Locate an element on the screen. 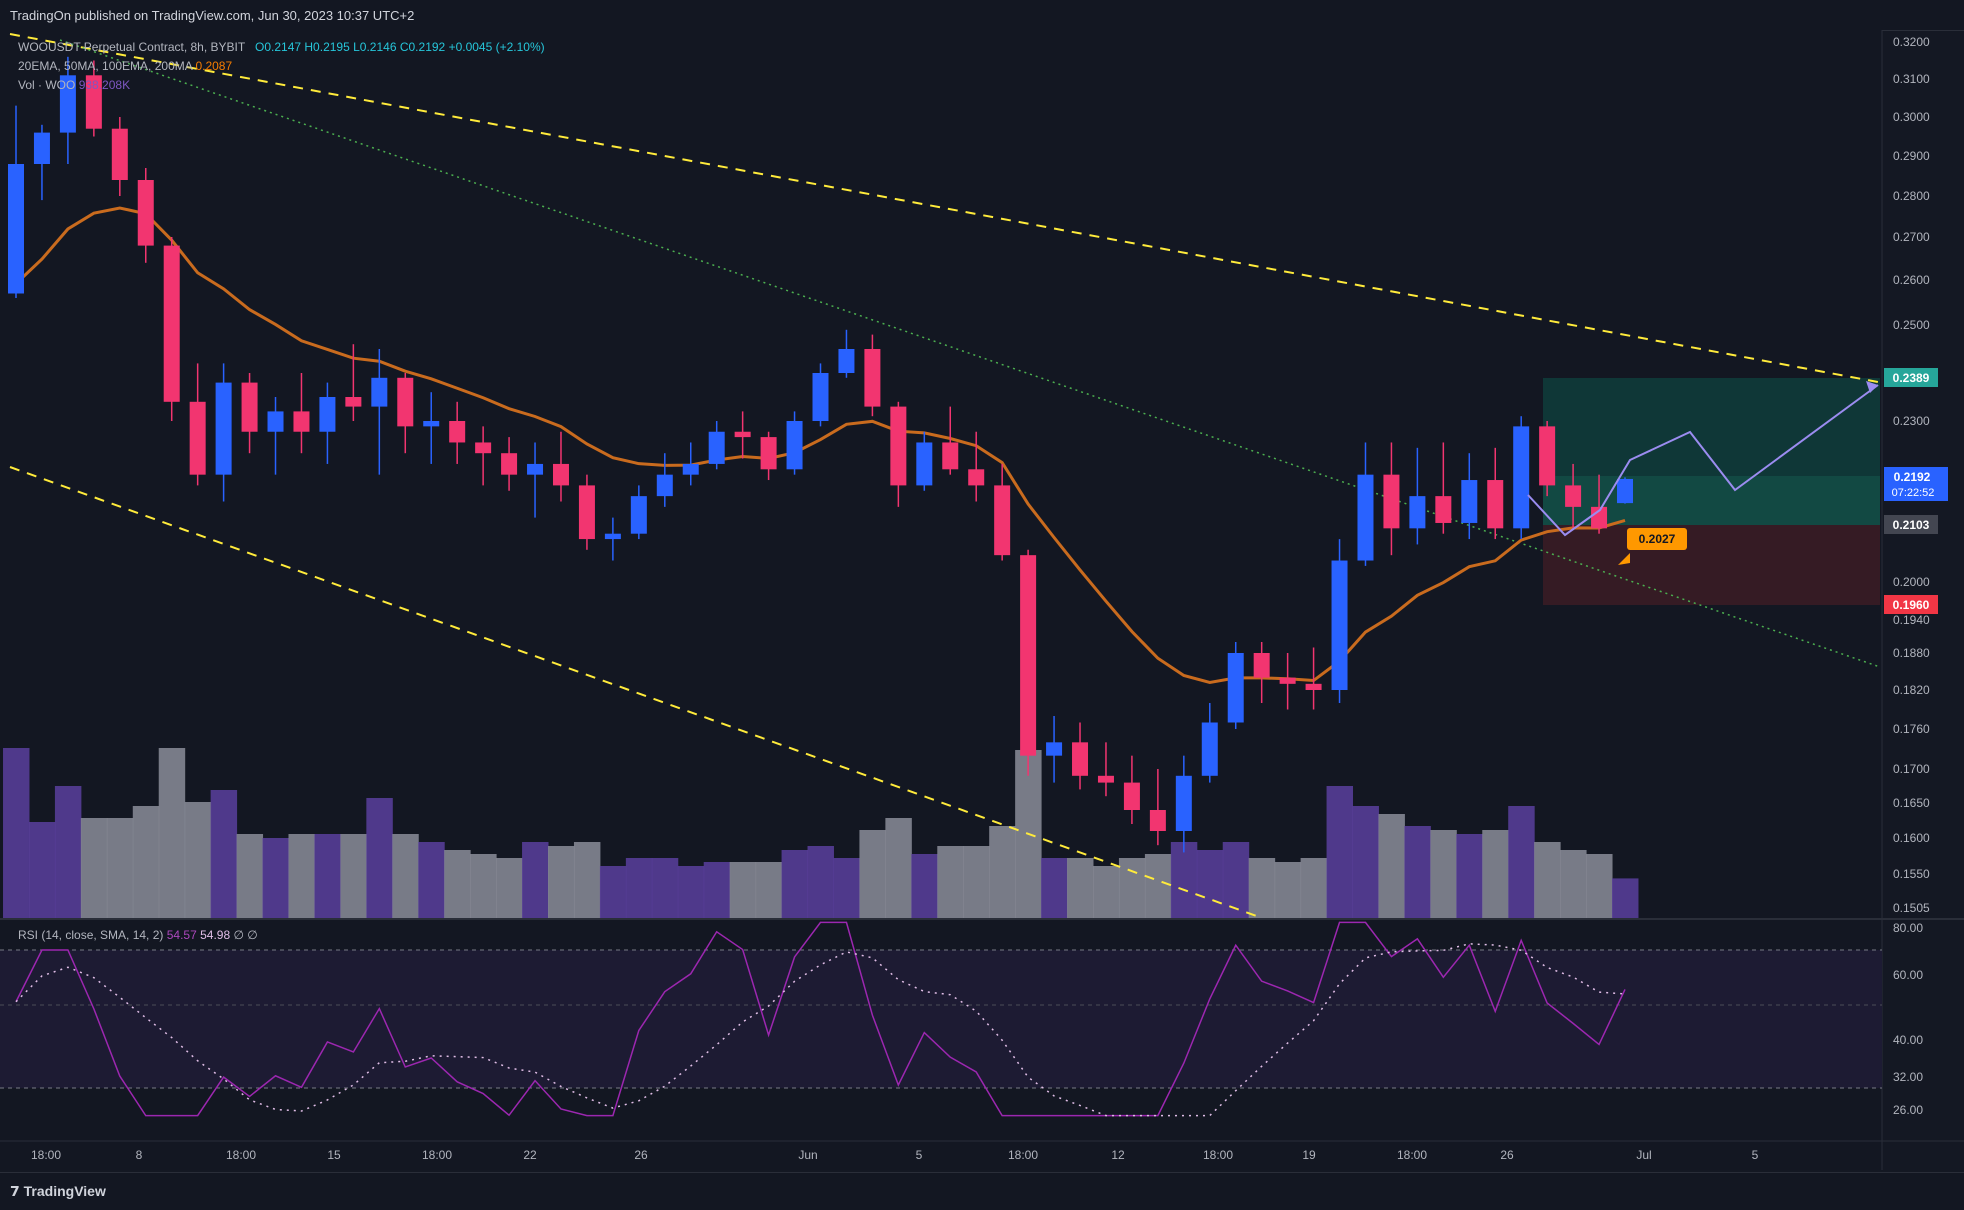 The image size is (1964, 1210). projection-path is located at coordinates (1703, 460).